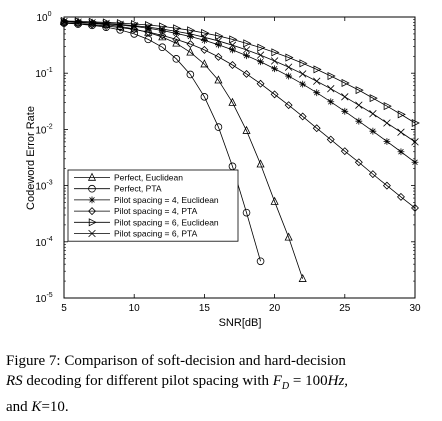 This screenshot has width=442, height=421. Describe the element at coordinates (308, 381) in the screenshot. I see `caption-fd-value: = 100` at that location.